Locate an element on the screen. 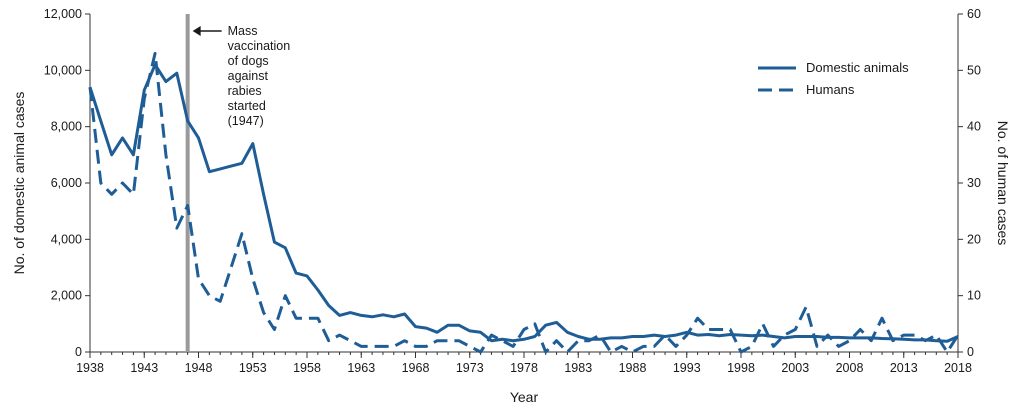  x-tick-label: 1988 is located at coordinates (633, 368).